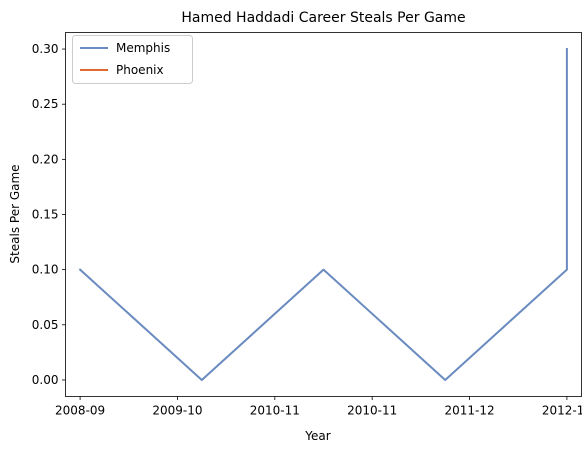  Describe the element at coordinates (45, 49) in the screenshot. I see `y-tick-label: 0.30` at that location.